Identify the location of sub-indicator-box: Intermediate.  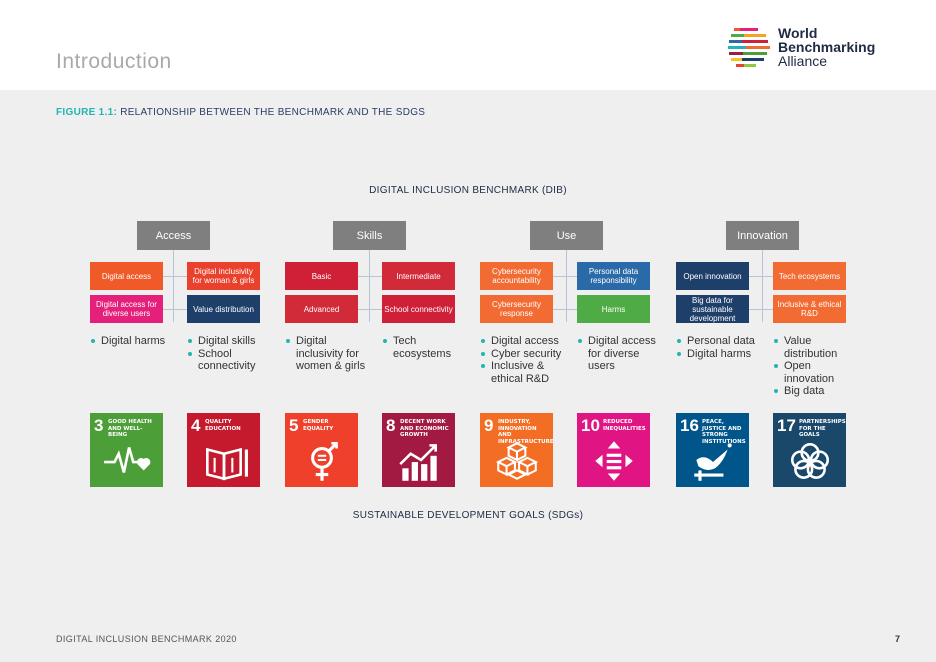
(418, 276).